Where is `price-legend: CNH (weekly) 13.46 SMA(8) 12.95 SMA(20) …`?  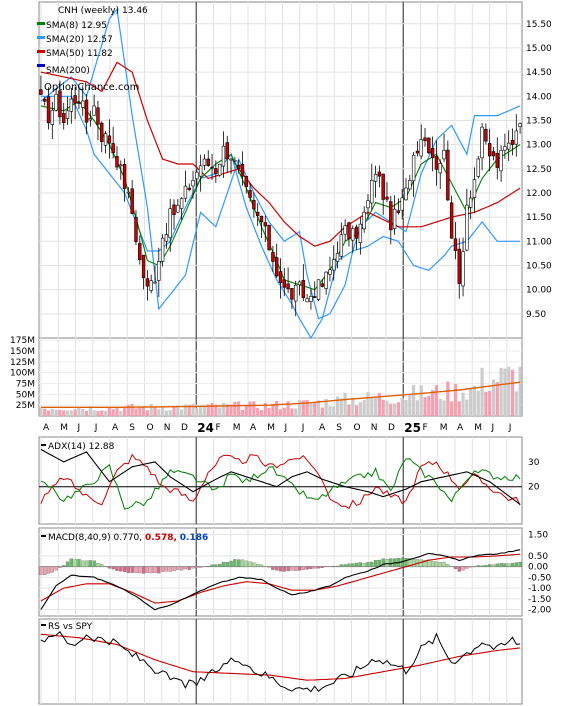
price-legend: CNH (weekly) 13.46 SMA(8) 12.95 SMA(20) … is located at coordinates (96, 49).